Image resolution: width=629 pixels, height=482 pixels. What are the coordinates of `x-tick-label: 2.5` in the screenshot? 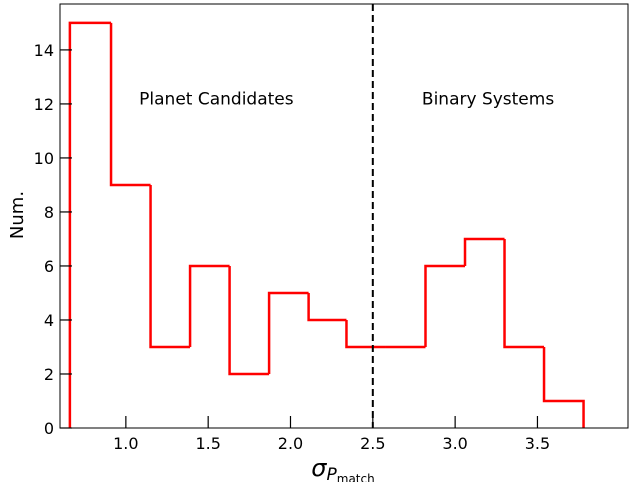 It's located at (372, 443).